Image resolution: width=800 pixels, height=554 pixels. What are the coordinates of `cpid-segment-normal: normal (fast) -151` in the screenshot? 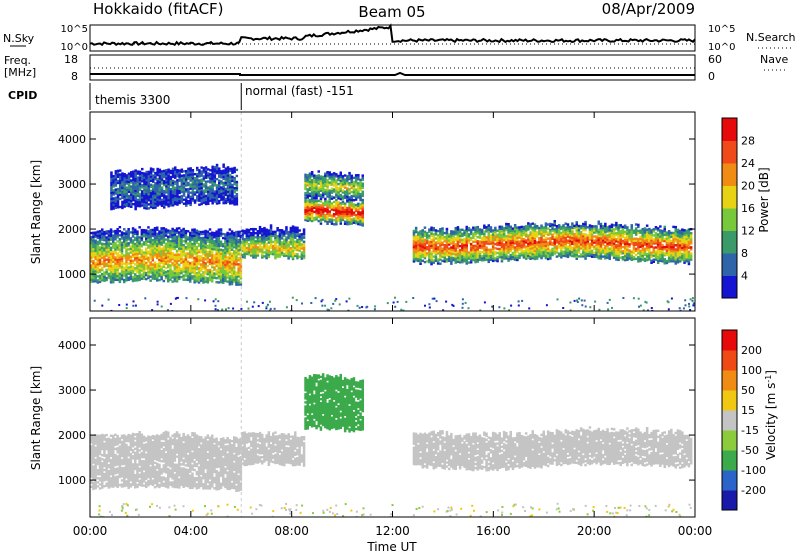 It's located at (299, 91).